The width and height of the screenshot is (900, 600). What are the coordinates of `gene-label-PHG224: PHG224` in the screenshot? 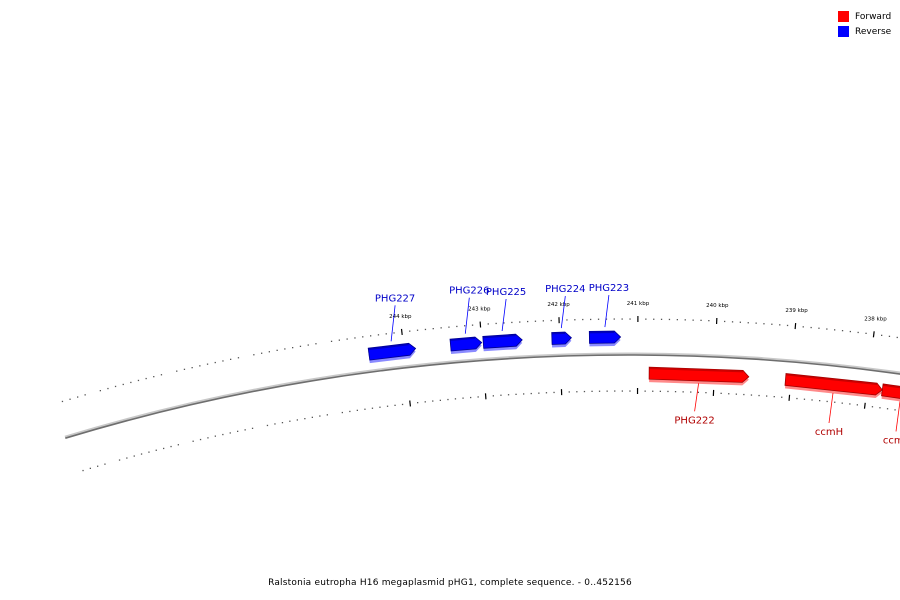 It's located at (565, 289).